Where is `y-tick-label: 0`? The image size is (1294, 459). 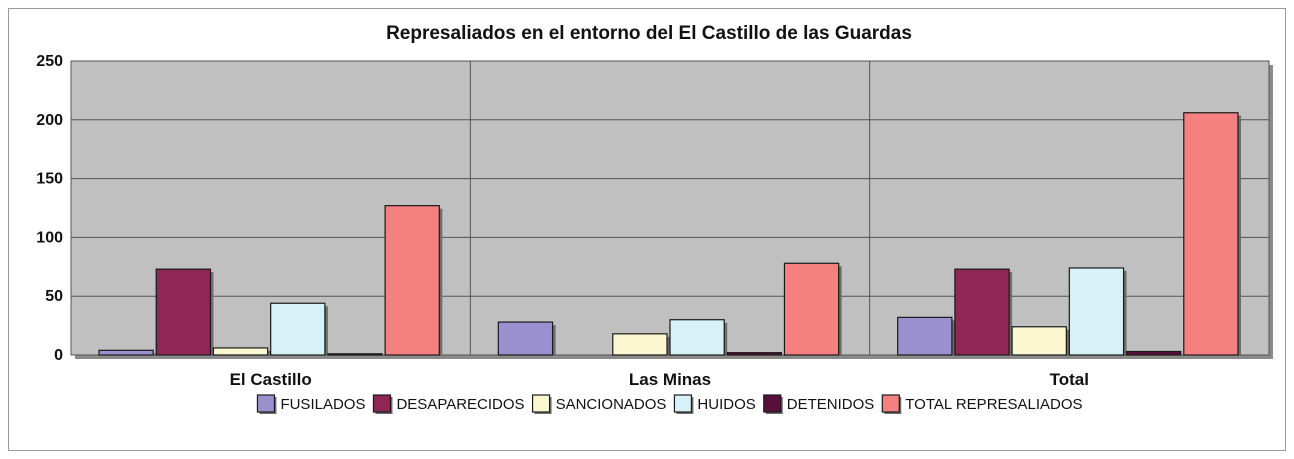
y-tick-label: 0 is located at coordinates (58, 355).